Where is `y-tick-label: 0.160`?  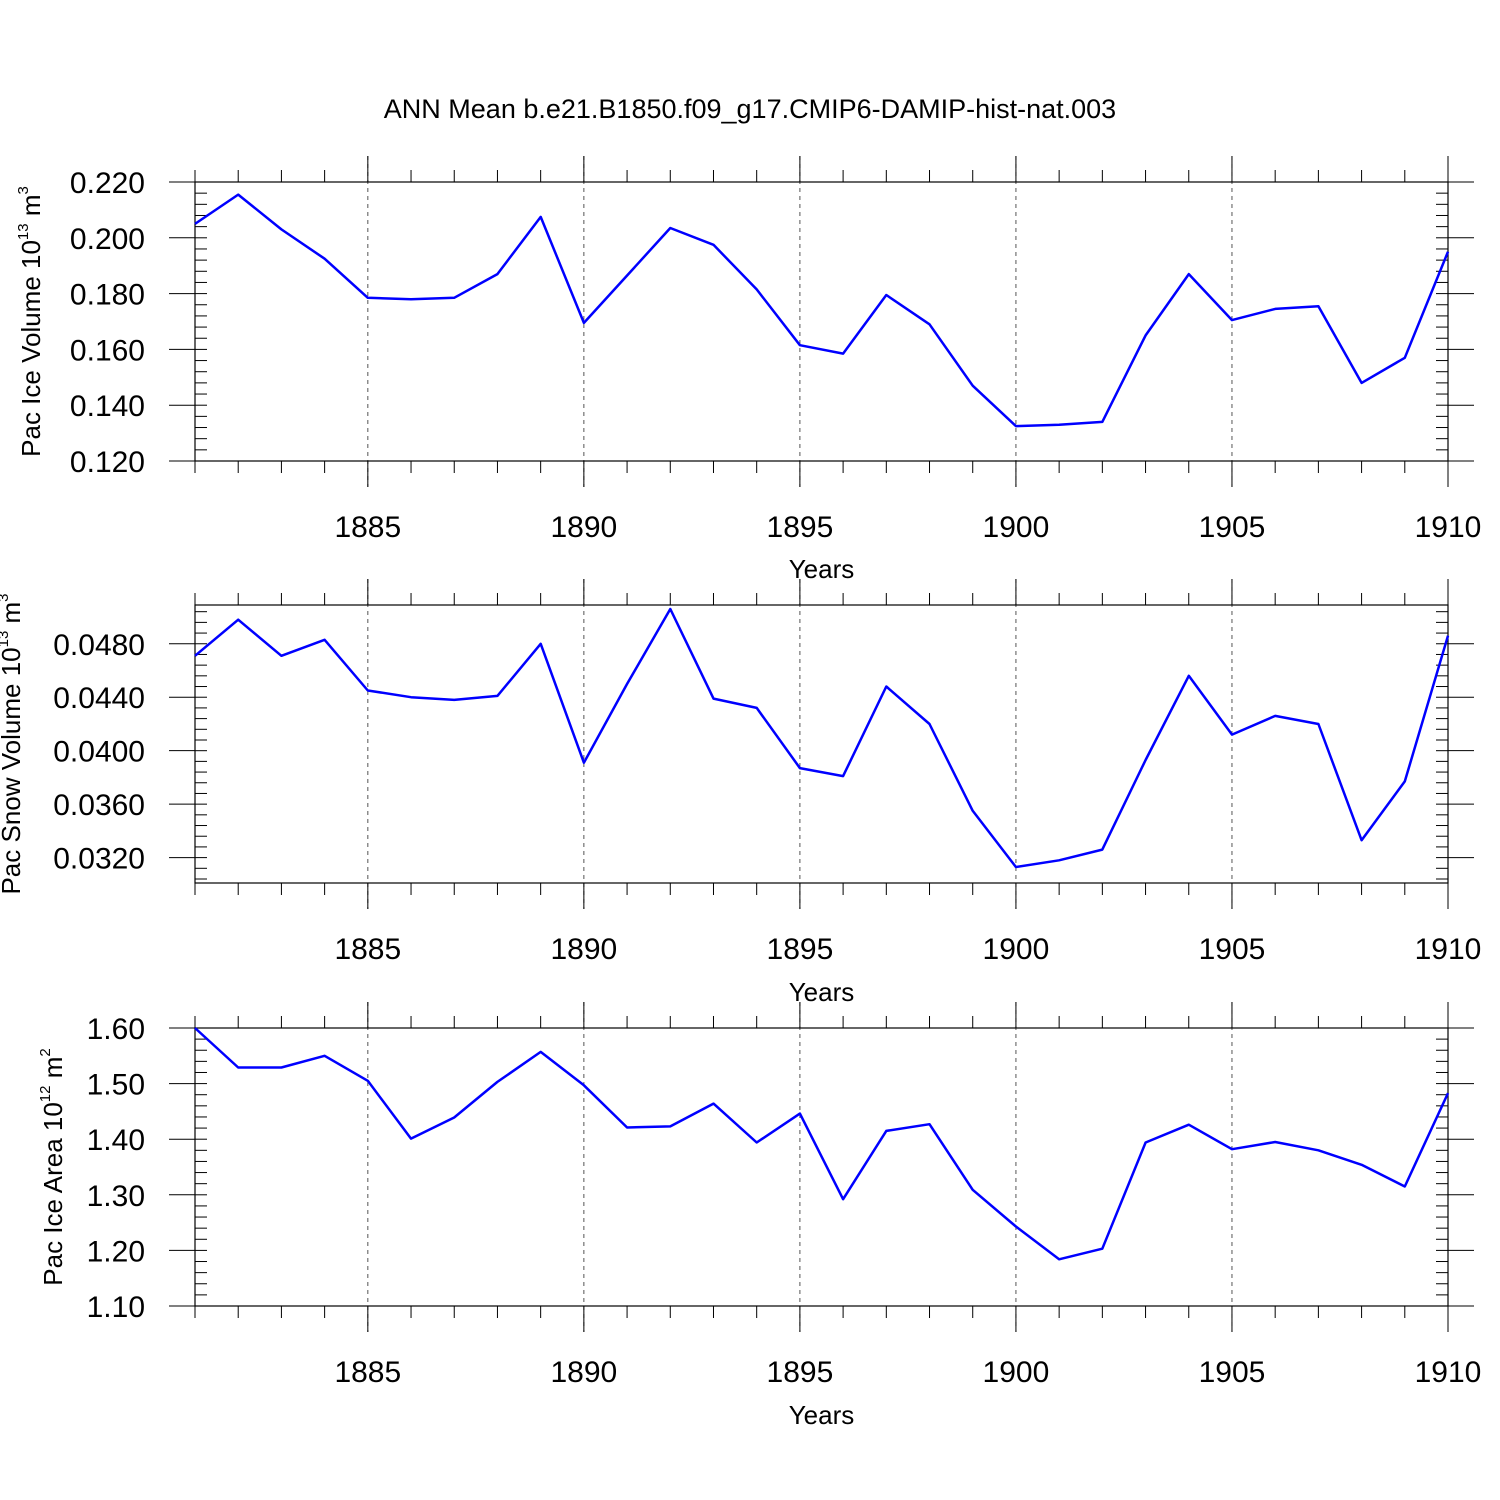 y-tick-label: 0.160 is located at coordinates (107, 350).